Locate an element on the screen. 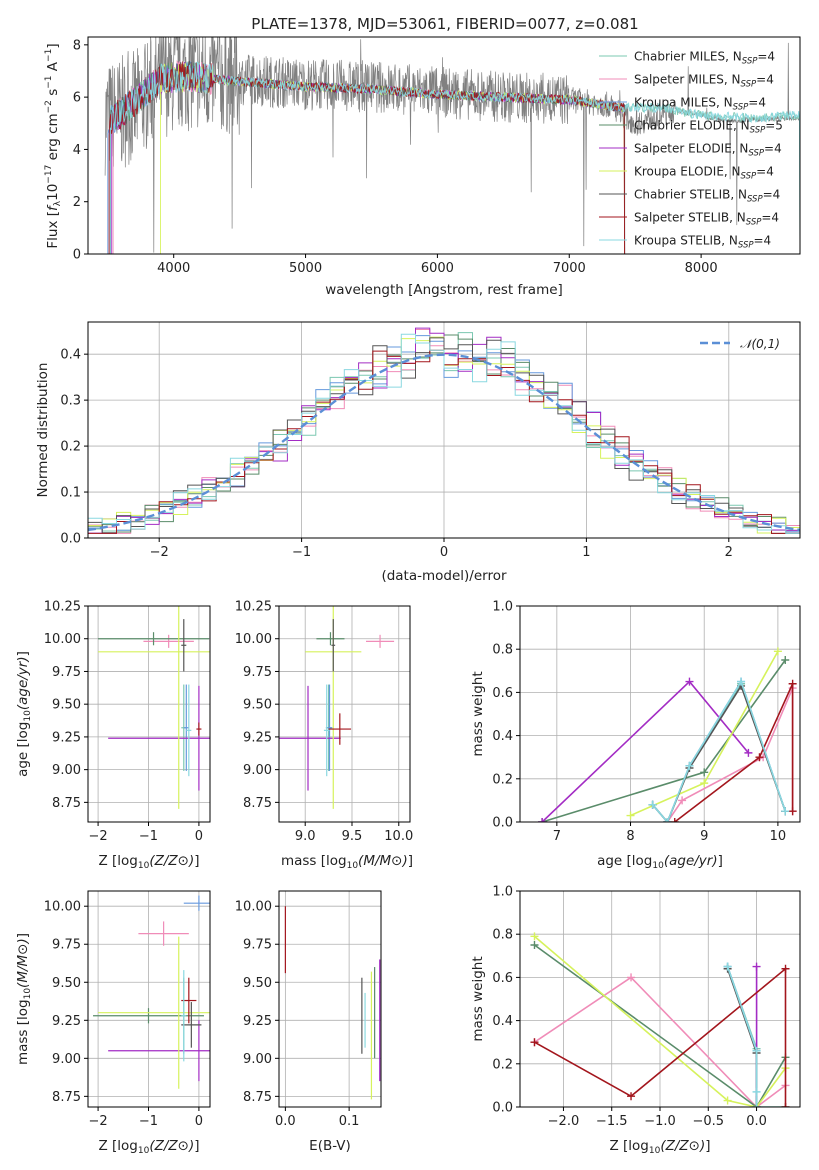  x-tick-label: 1 is located at coordinates (586, 552).